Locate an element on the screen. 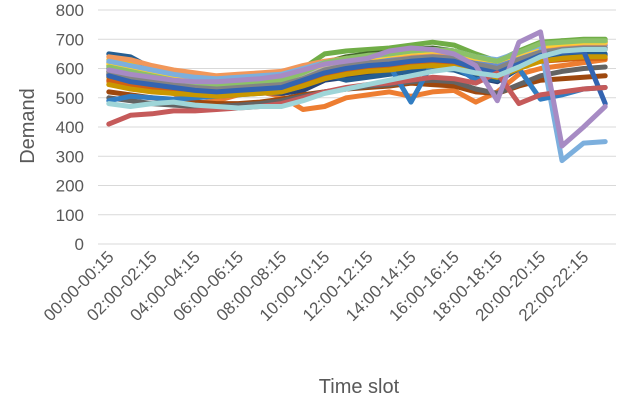 Image resolution: width=623 pixels, height=407 pixels. y-axis-ticks: 0 100 200 300 400 500 600 700 800 is located at coordinates (70, 127).